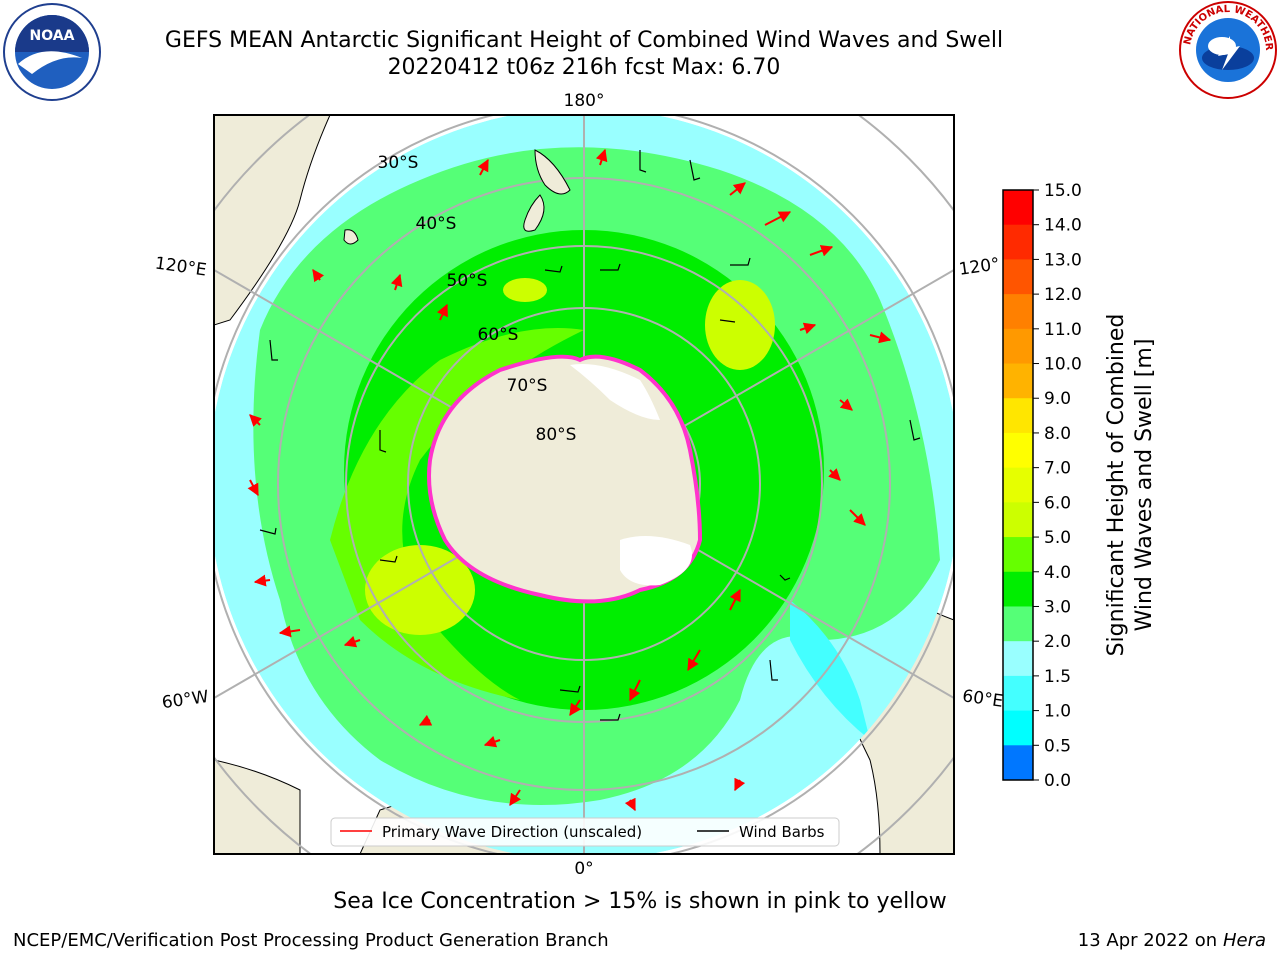 The height and width of the screenshot is (960, 1280). I want to click on colorbar-tick-label: 3.0, so click(1057, 607).